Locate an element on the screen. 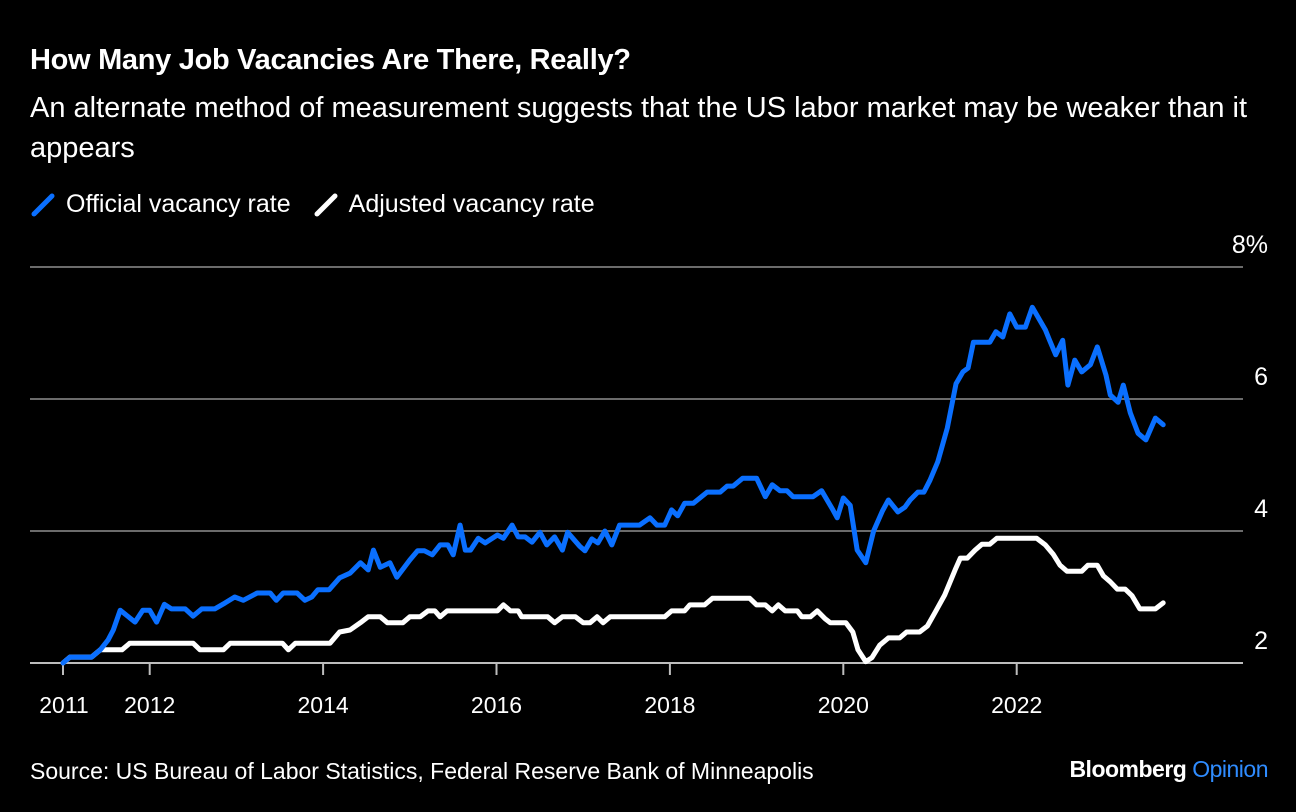 This screenshot has width=1296, height=812. bloomberg-opinion-logo: Bloomberg Opinion is located at coordinates (1168, 769).